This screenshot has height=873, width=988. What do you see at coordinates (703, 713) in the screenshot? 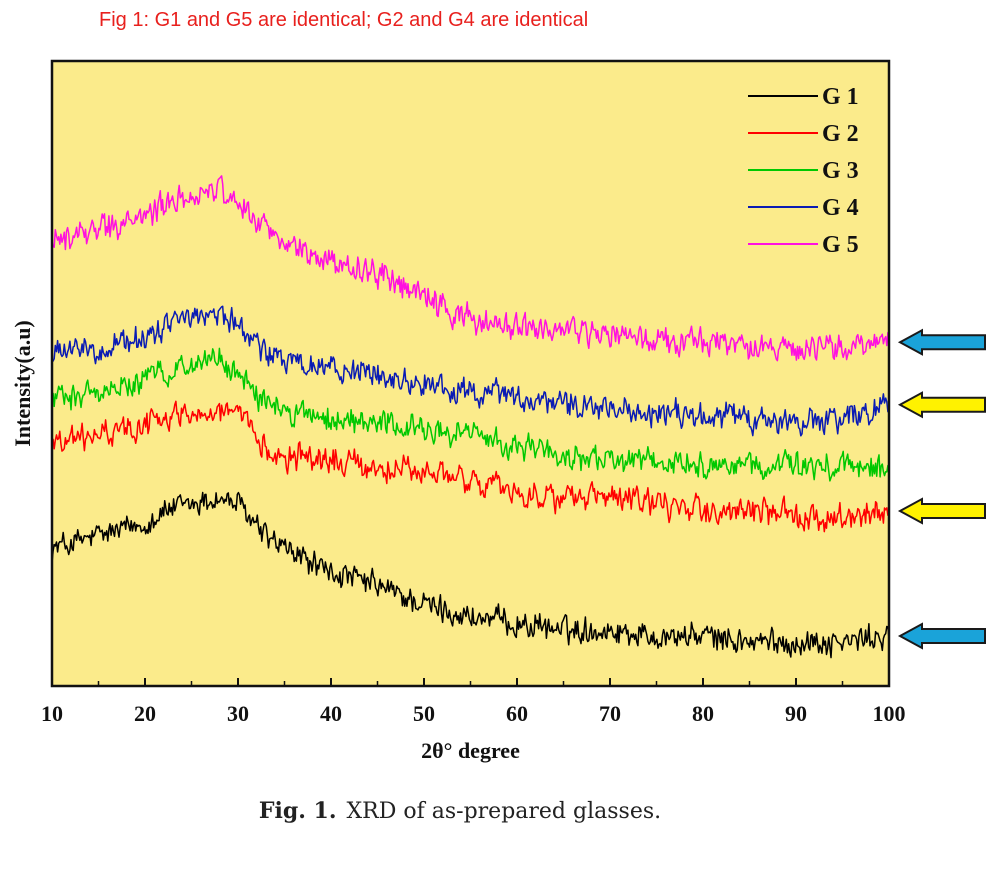
I see `x-tick-label: 80` at bounding box center [703, 713].